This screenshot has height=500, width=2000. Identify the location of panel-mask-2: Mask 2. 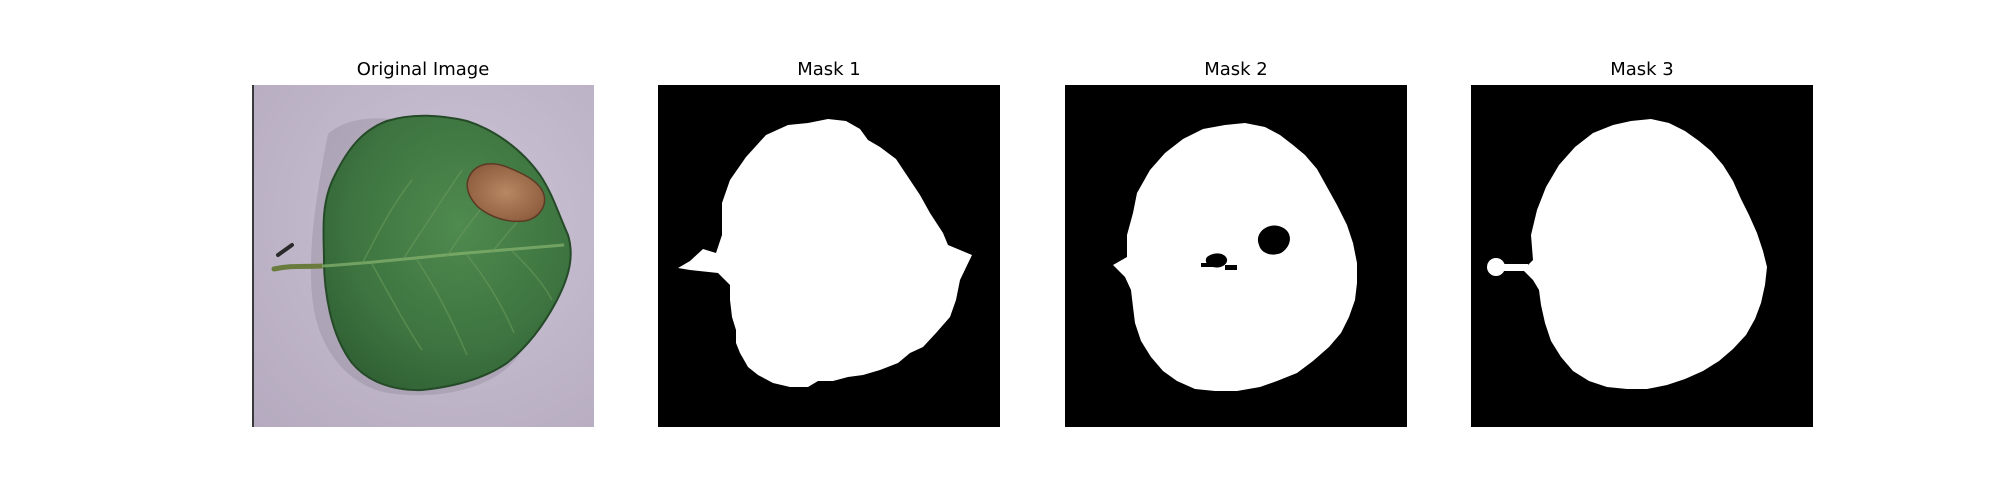
(1236, 251).